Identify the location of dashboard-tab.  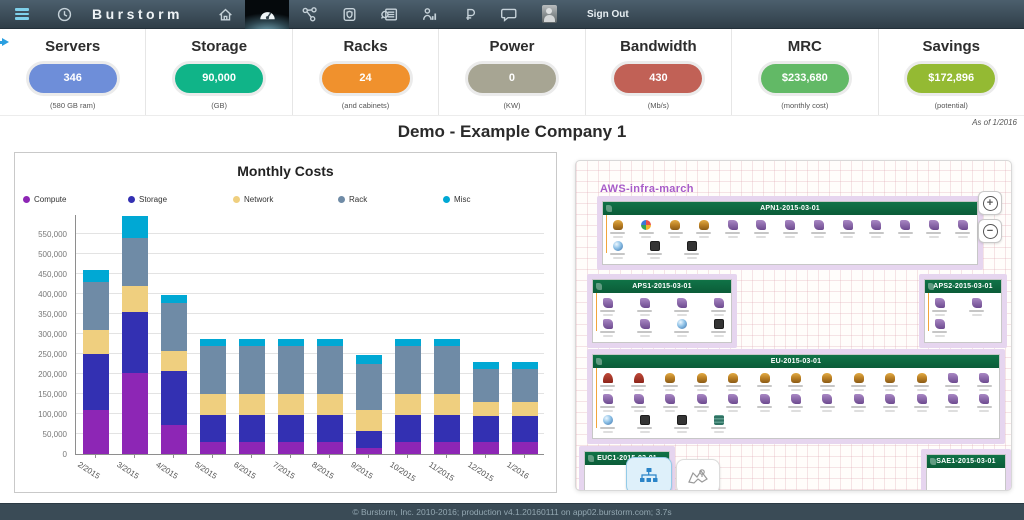
(267, 14).